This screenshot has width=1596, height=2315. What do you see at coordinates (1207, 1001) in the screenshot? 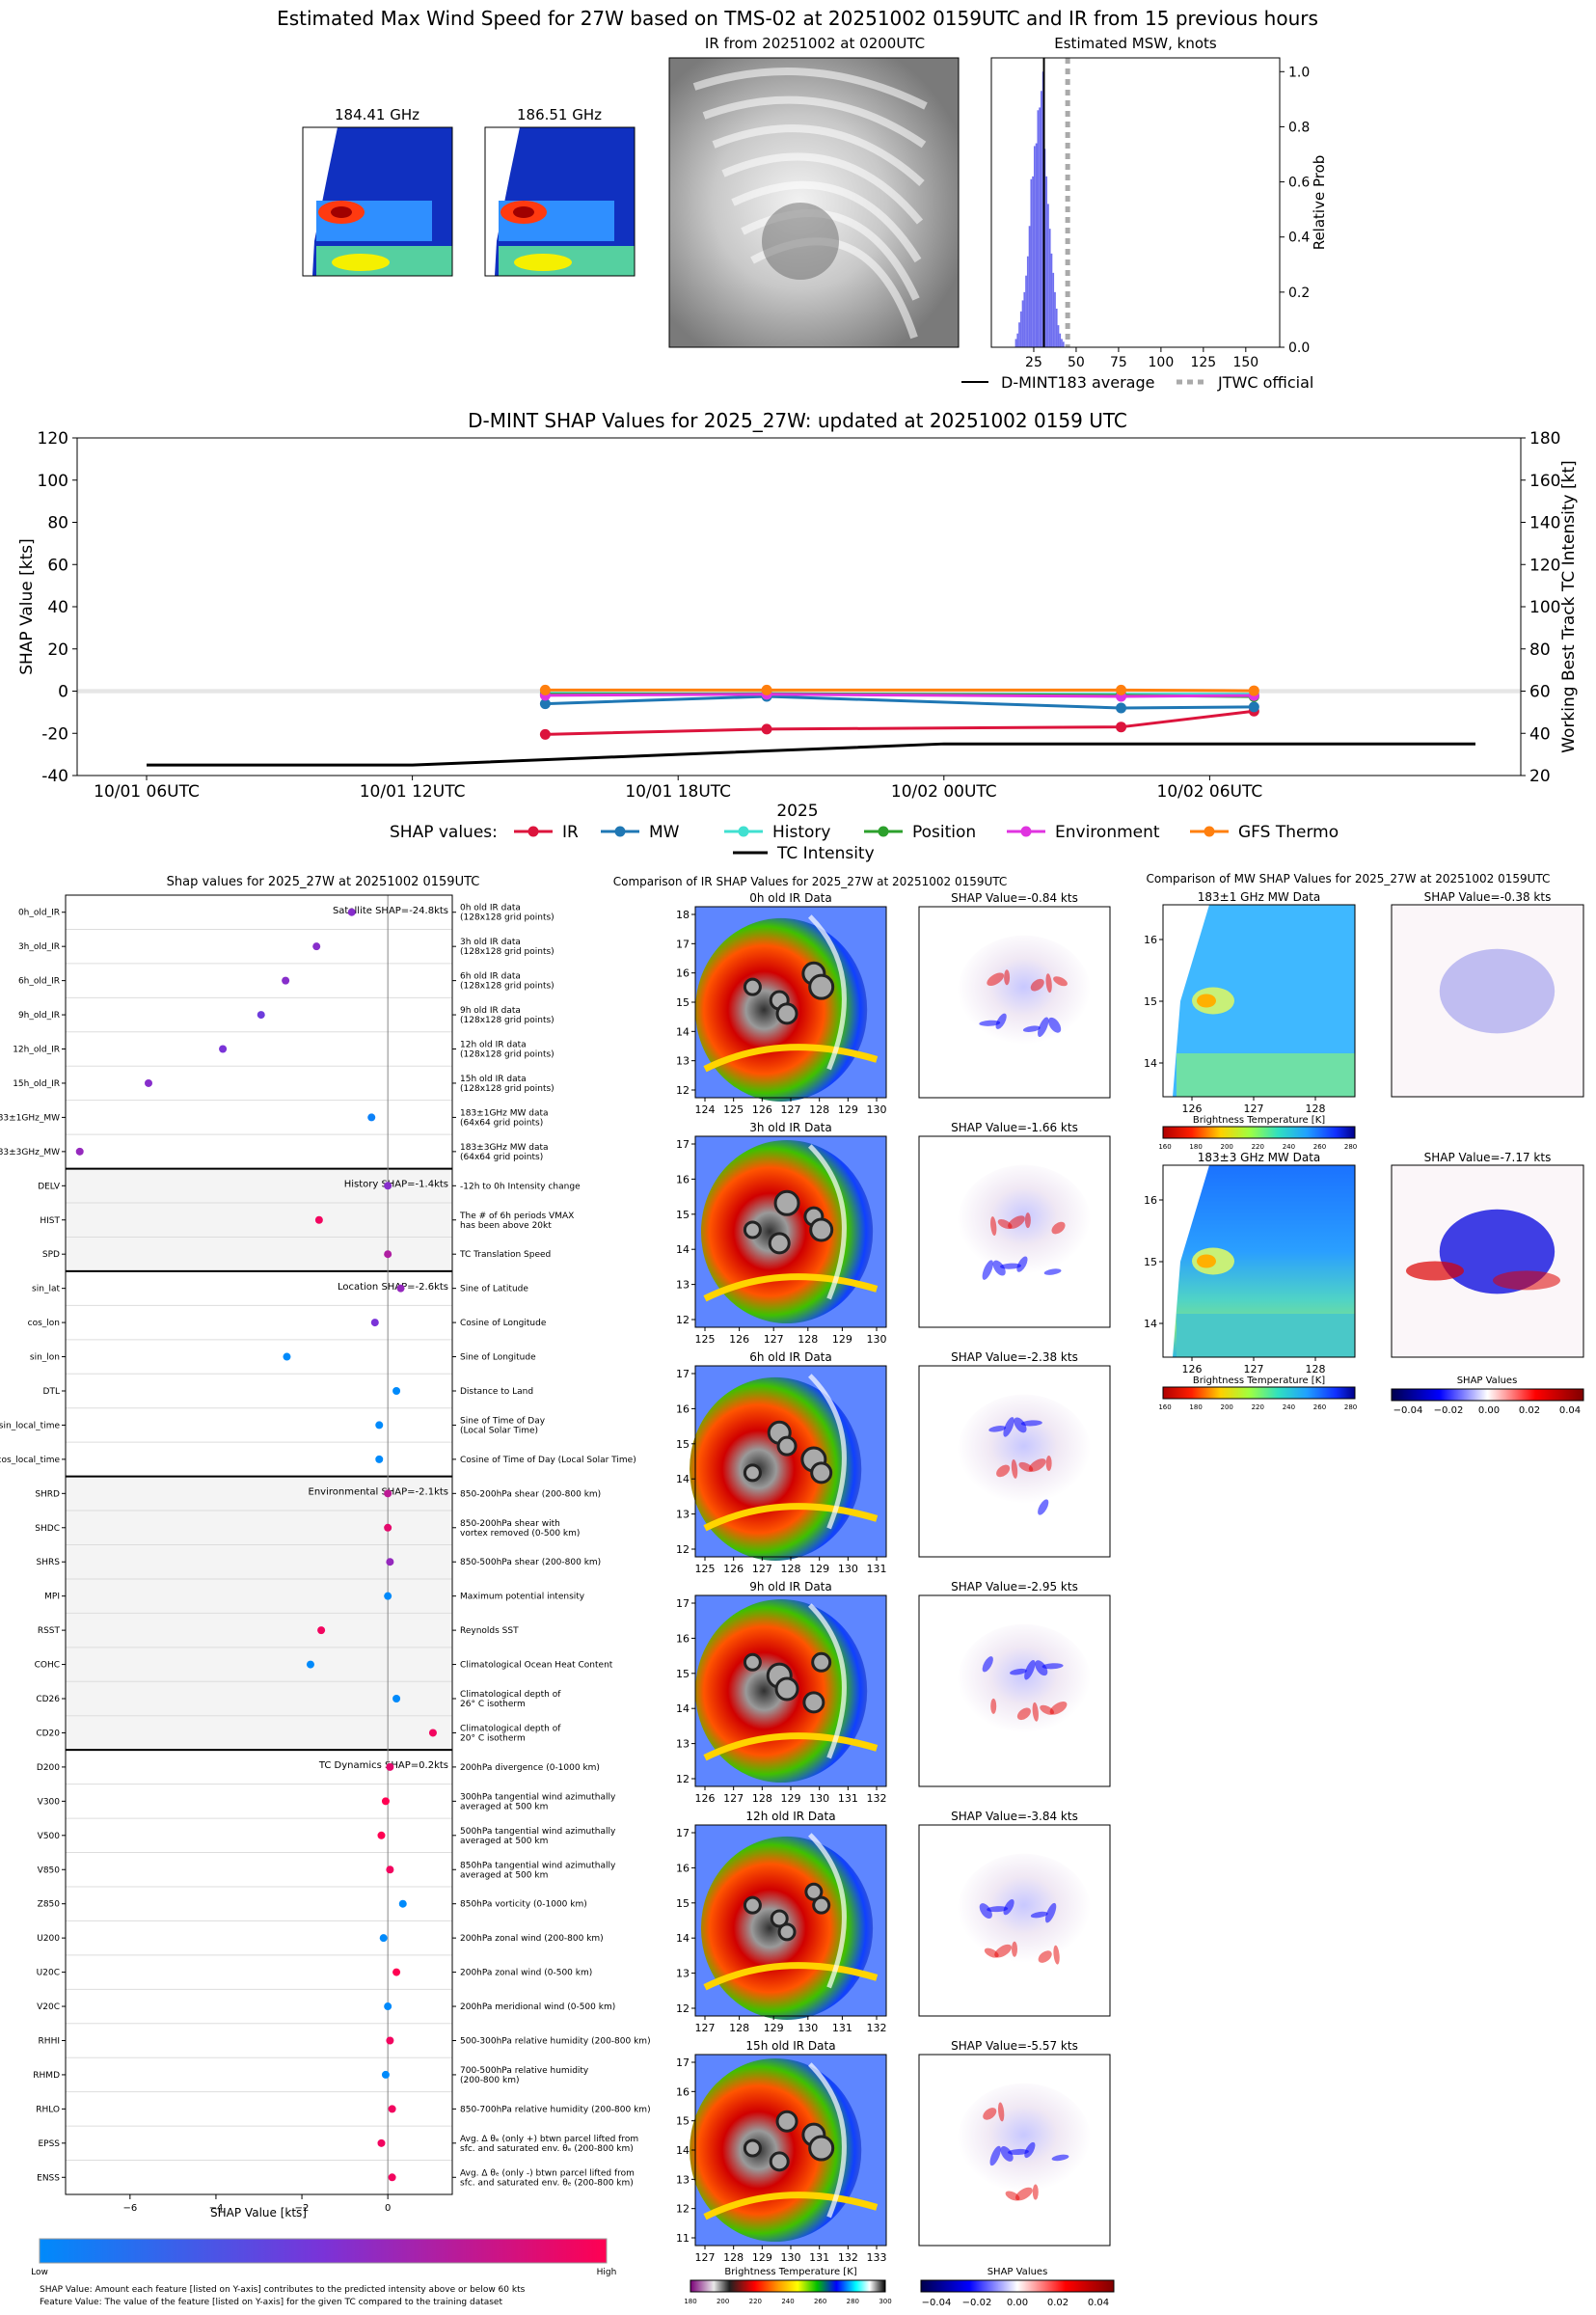
I see `mw-warm-core` at bounding box center [1207, 1001].